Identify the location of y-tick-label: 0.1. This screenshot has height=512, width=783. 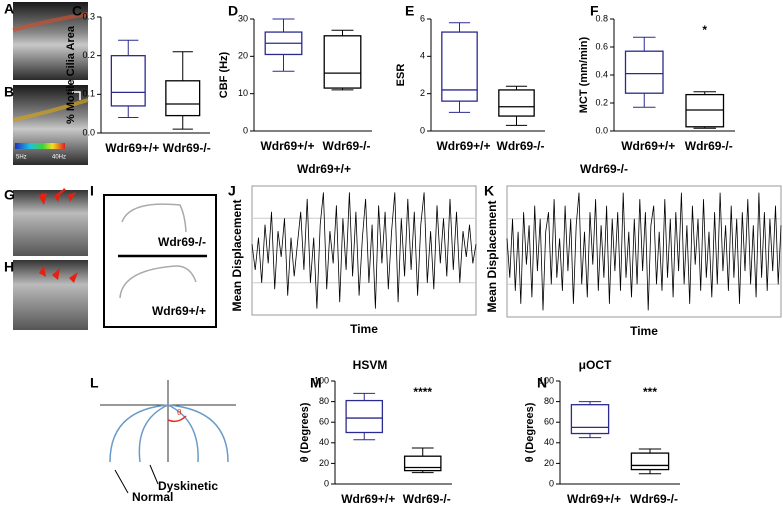
(88, 94).